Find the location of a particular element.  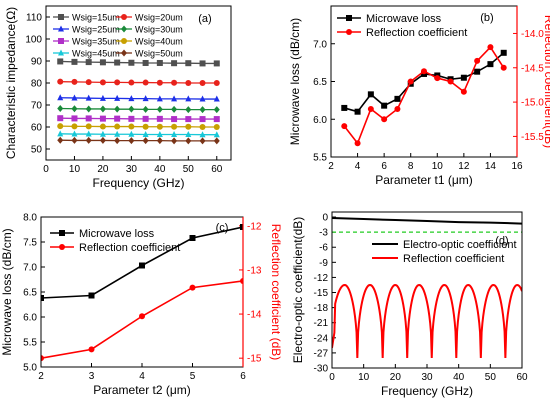

y-right-axis-label: Reflection coefficient (dB) is located at coordinates (276, 292).